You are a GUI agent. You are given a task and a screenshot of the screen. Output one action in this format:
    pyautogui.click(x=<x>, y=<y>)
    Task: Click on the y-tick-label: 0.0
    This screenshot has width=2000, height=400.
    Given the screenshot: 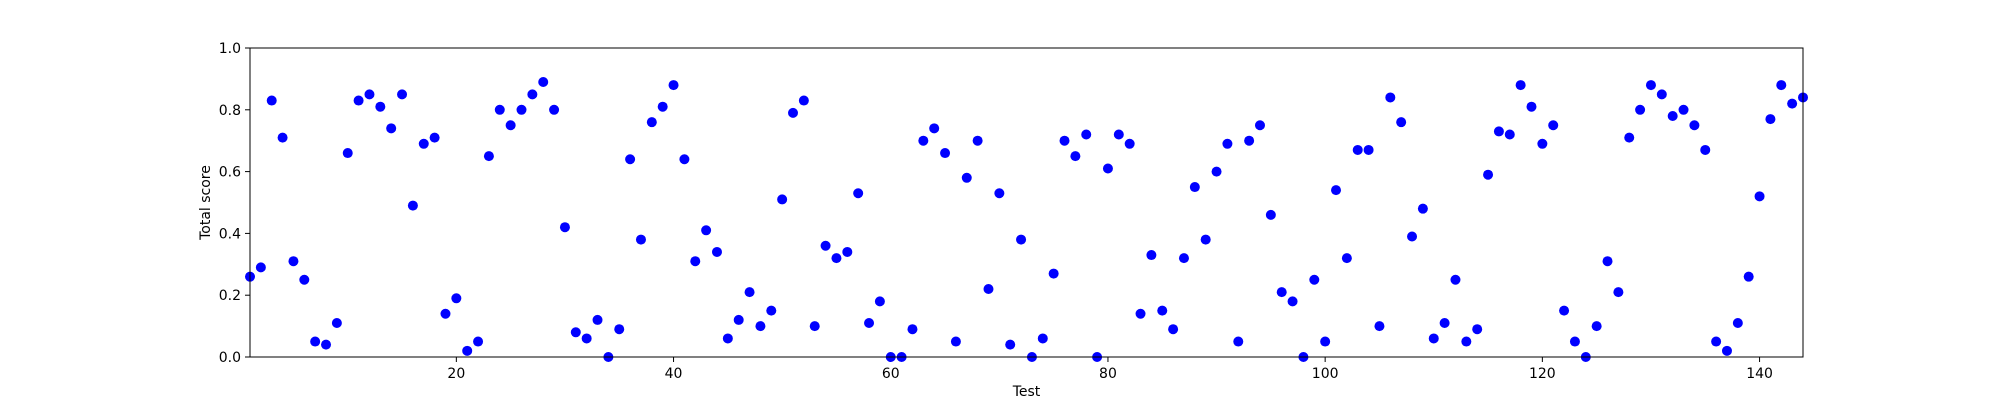 What is the action you would take?
    pyautogui.click(x=230, y=358)
    